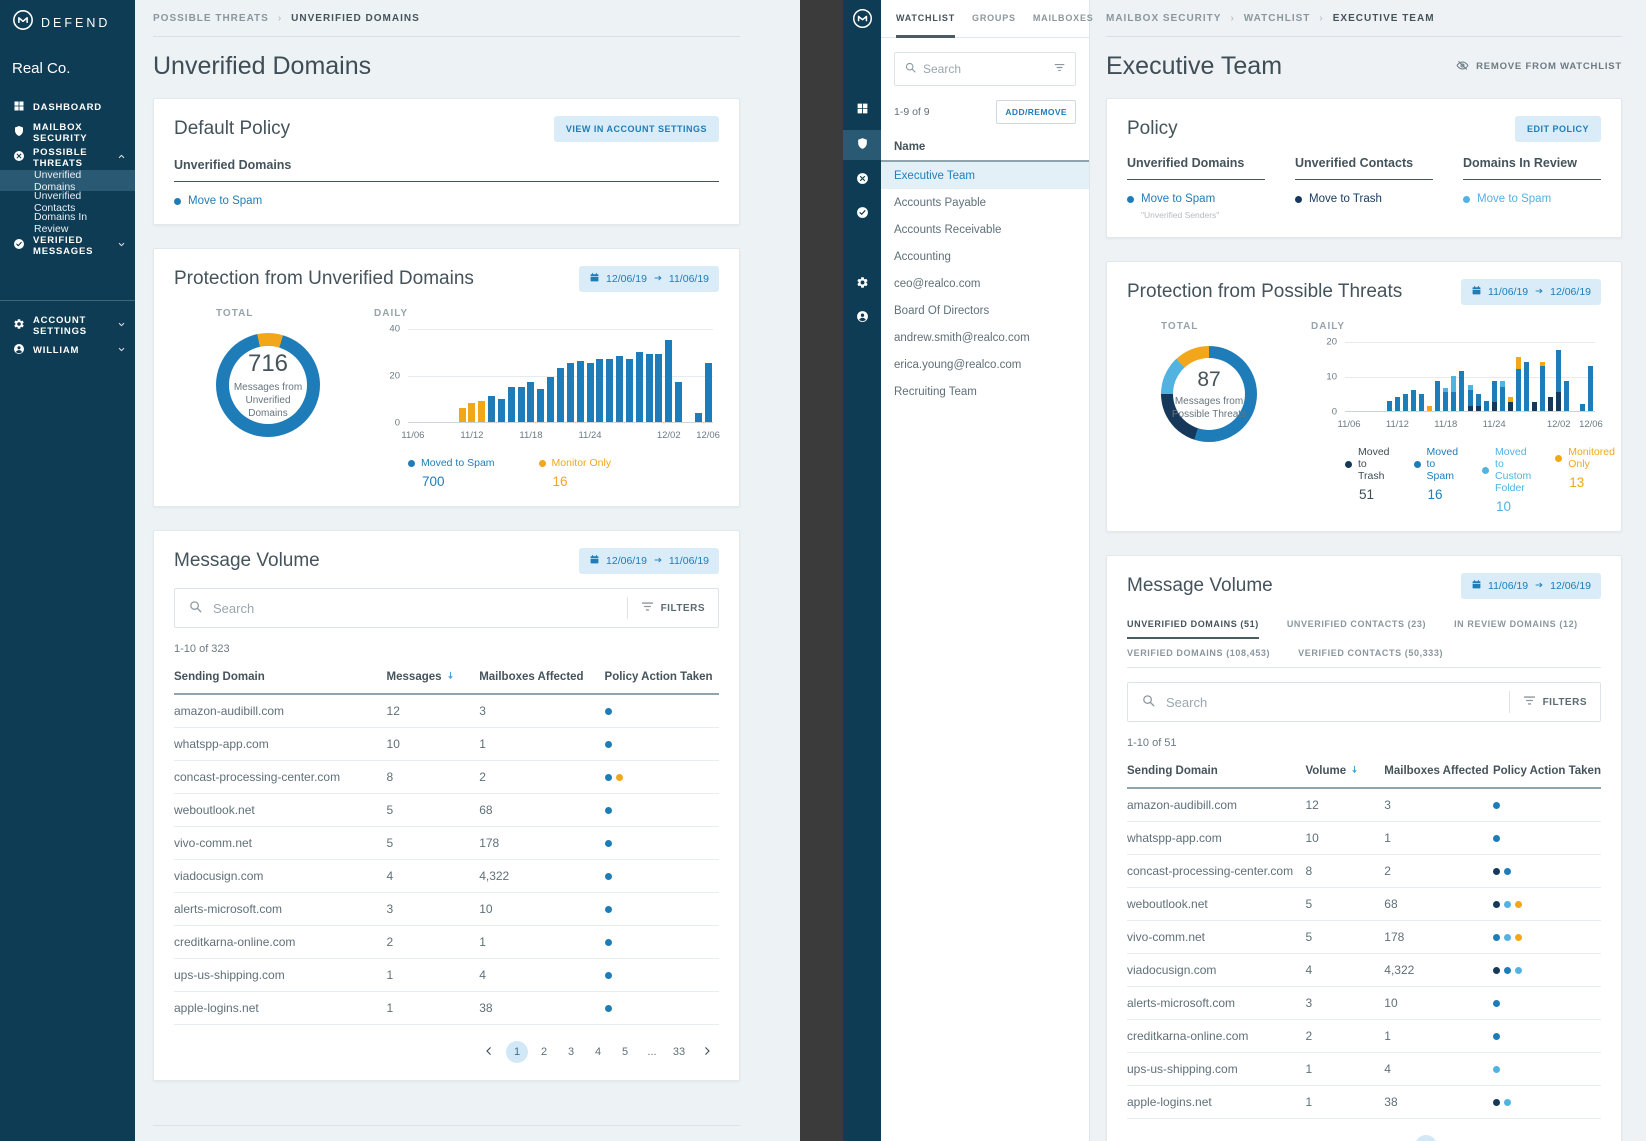 The width and height of the screenshot is (1646, 1141). I want to click on rail-item-grid, so click(862, 110).